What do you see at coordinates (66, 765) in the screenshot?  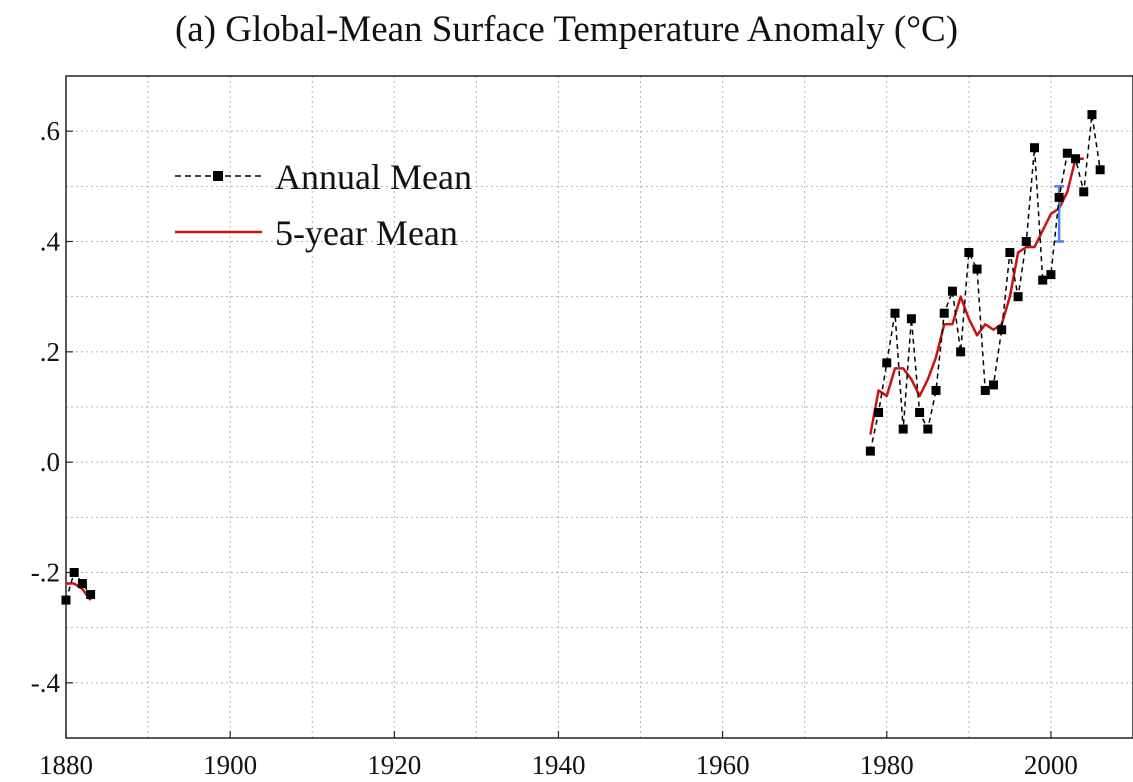 I see `x-tick-label: 1880` at bounding box center [66, 765].